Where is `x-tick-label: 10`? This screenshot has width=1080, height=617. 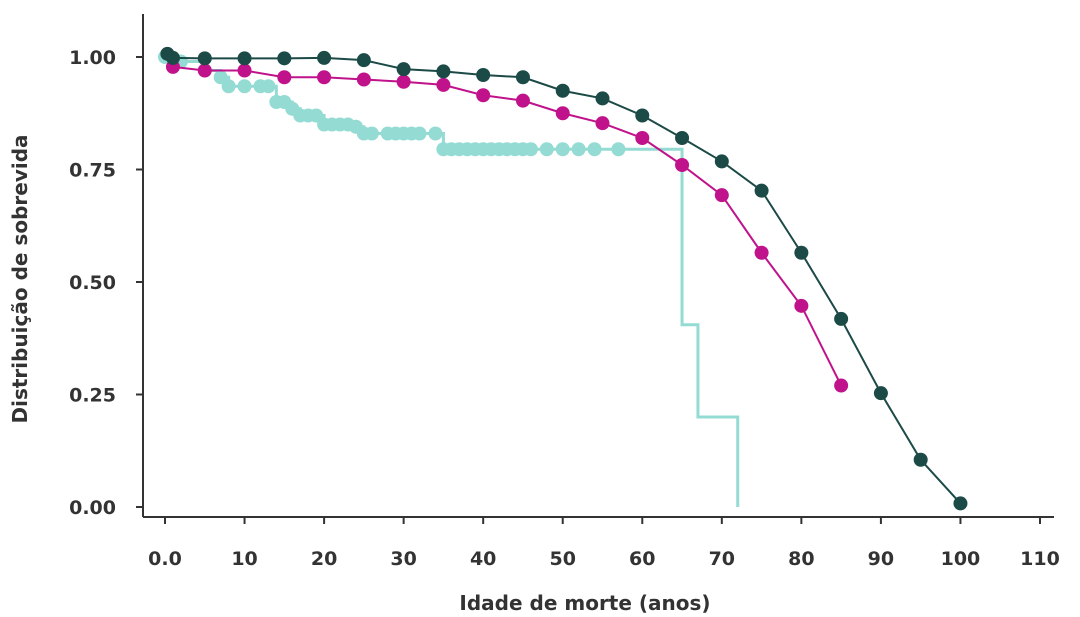 x-tick-label: 10 is located at coordinates (244, 559).